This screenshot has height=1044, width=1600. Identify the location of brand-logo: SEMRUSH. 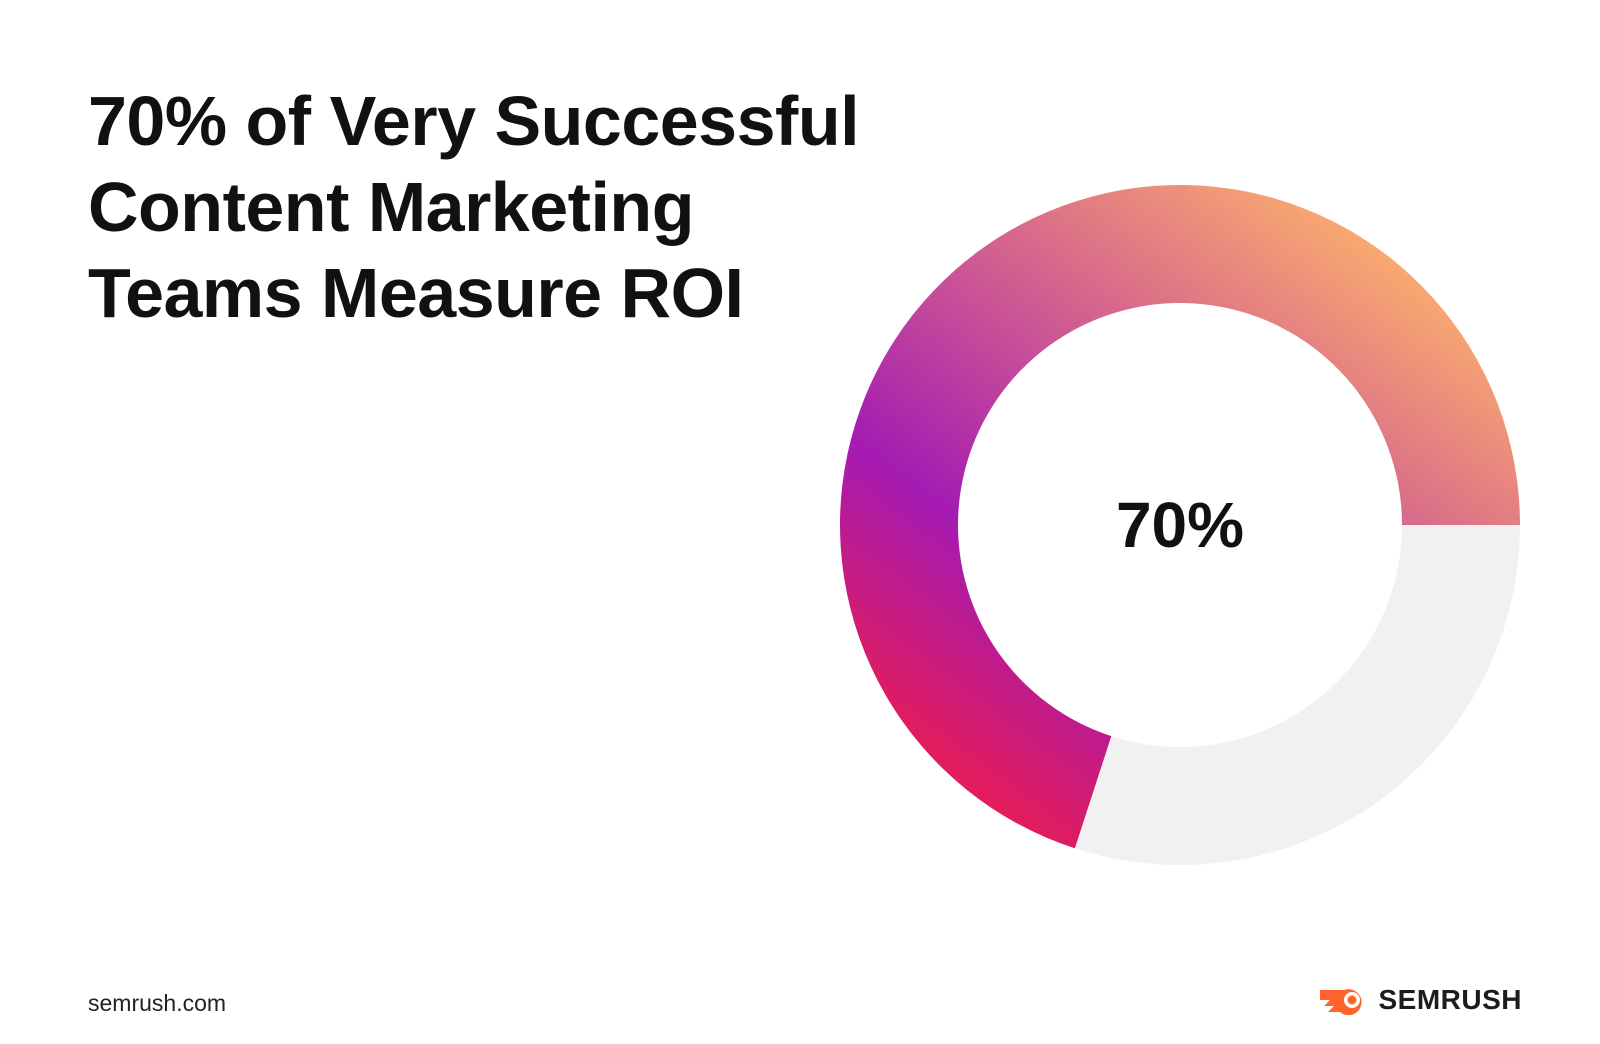
(1420, 1000).